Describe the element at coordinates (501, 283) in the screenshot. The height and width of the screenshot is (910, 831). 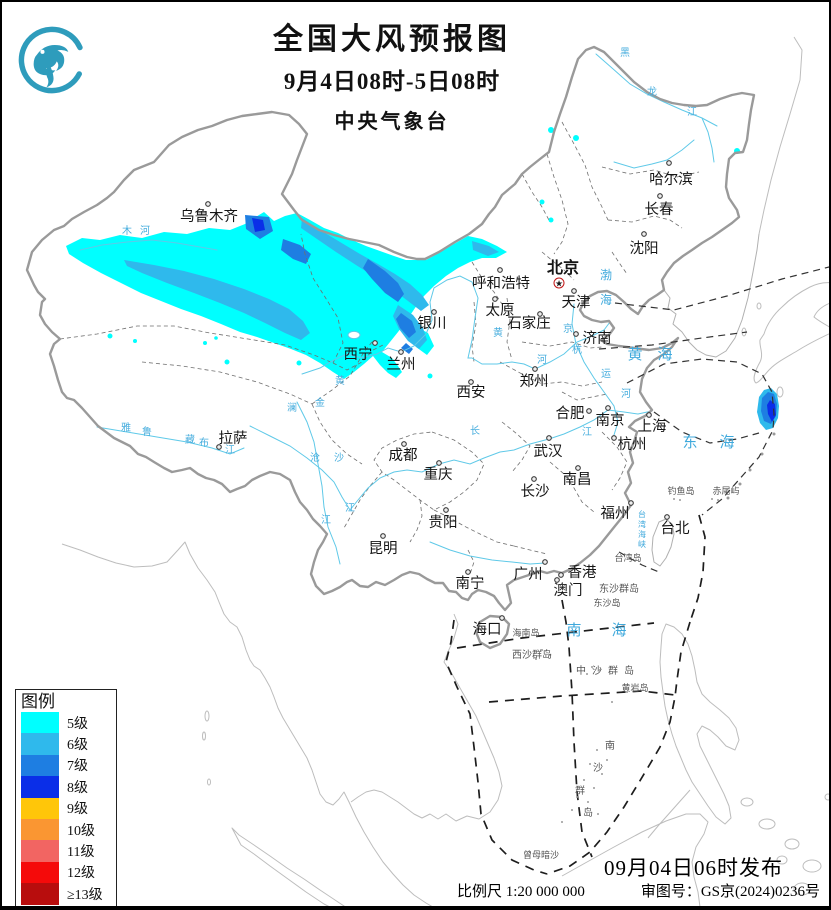
I see `city-label: 呼和浩特` at that location.